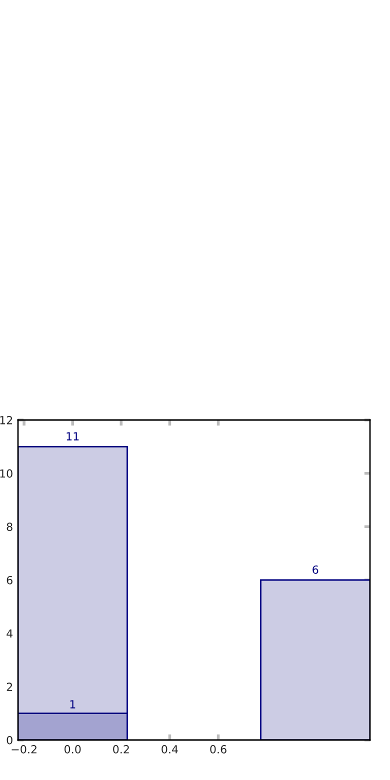 The width and height of the screenshot is (390, 780). What do you see at coordinates (121, 749) in the screenshot?
I see `x-tick-label: 0.2` at bounding box center [121, 749].